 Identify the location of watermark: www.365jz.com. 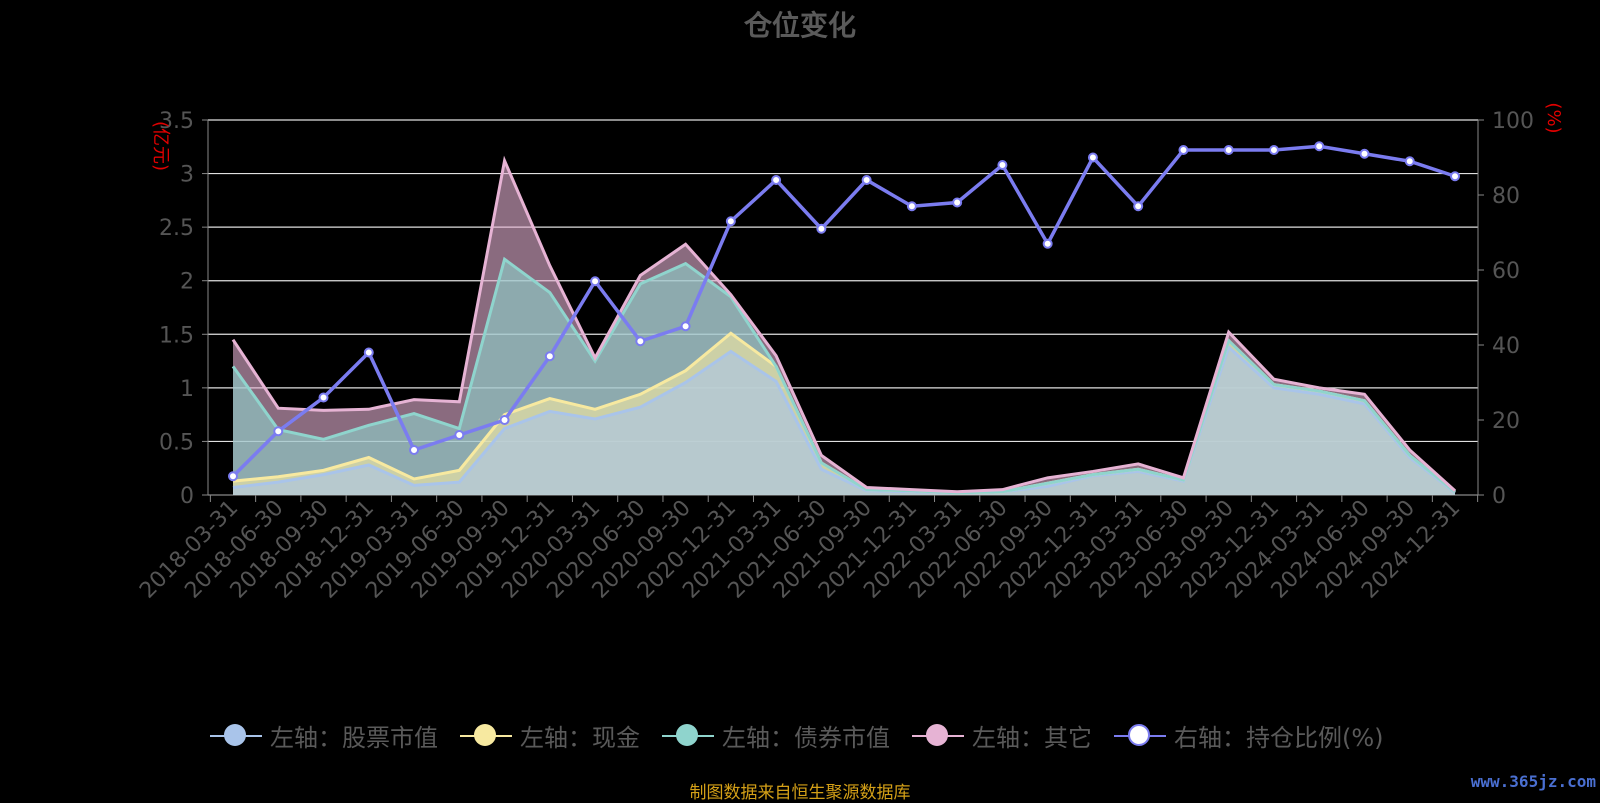
(1533, 781).